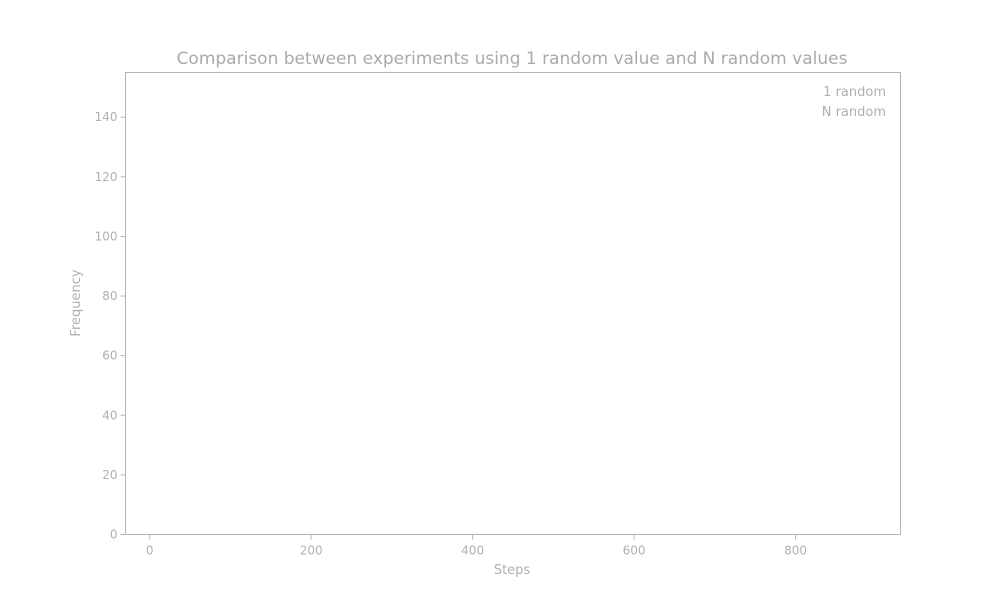 Image resolution: width=1000 pixels, height=600 pixels. Describe the element at coordinates (311, 551) in the screenshot. I see `x-tick-label: 200` at that location.